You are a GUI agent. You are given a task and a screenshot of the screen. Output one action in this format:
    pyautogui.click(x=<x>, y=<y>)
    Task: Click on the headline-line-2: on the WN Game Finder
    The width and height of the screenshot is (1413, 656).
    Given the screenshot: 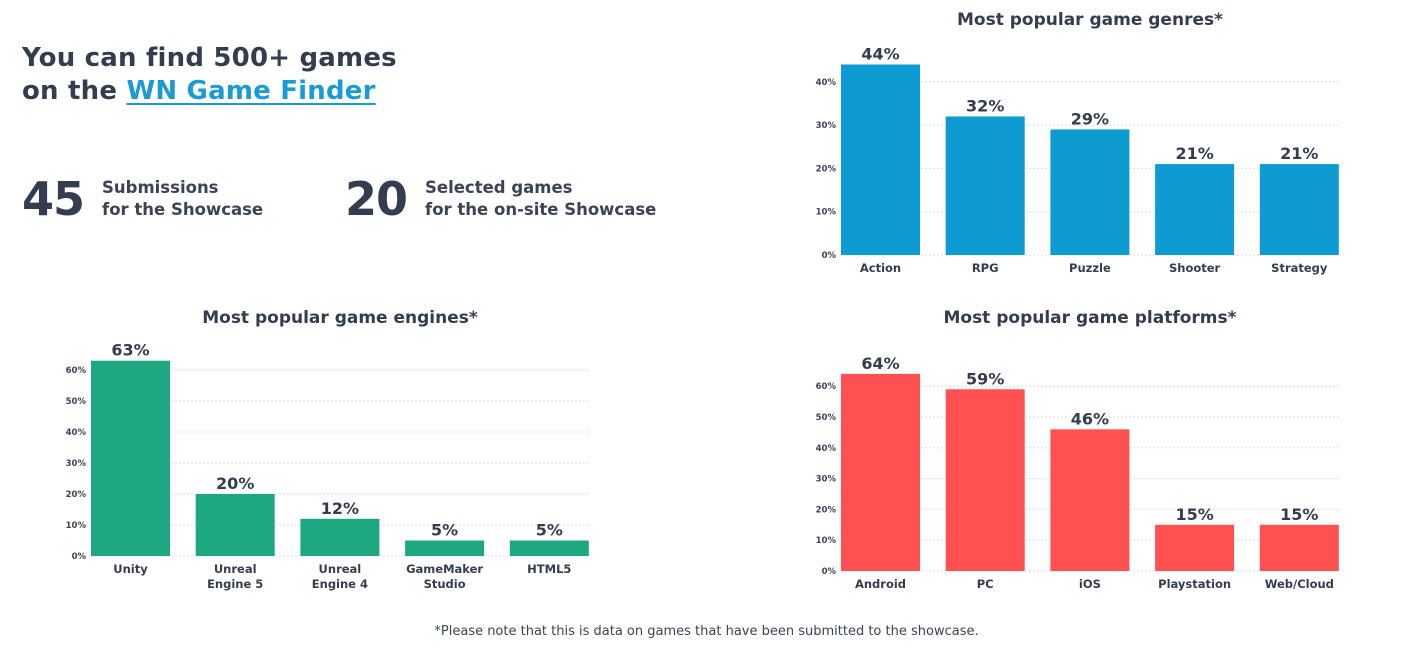 What is the action you would take?
    pyautogui.click(x=209, y=91)
    